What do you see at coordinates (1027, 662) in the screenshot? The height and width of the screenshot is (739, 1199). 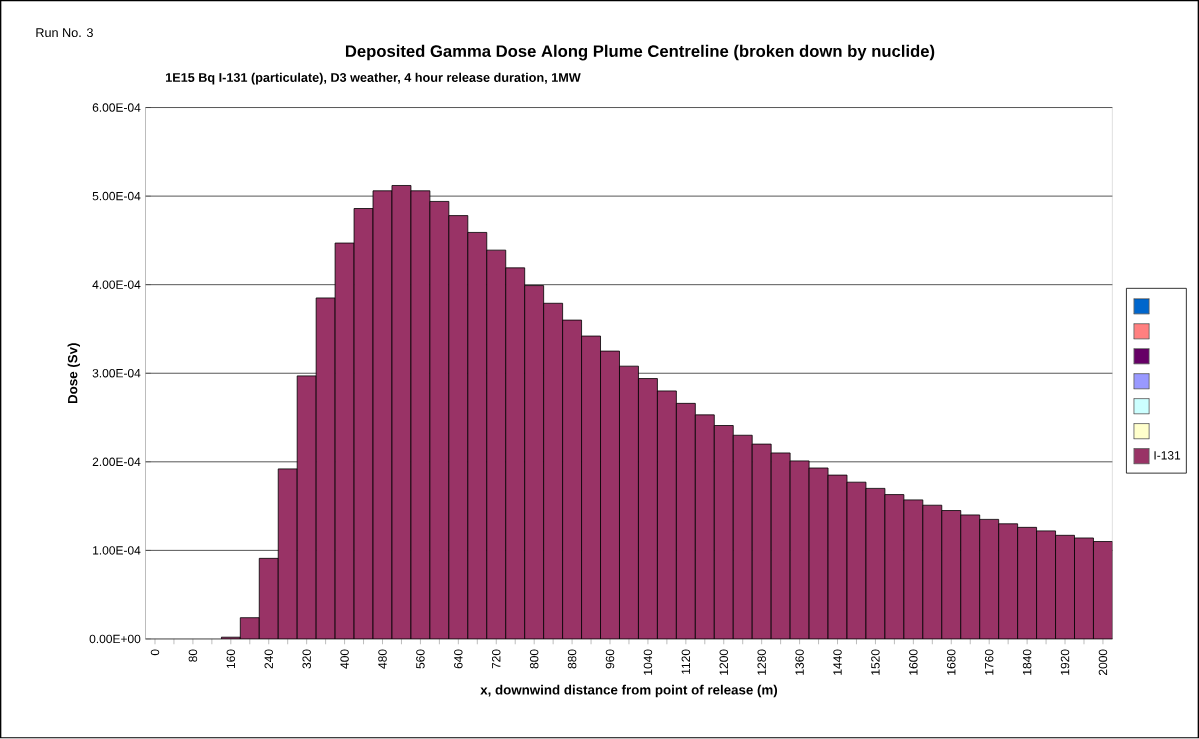 I see `x-tick-label: 1840` at bounding box center [1027, 662].